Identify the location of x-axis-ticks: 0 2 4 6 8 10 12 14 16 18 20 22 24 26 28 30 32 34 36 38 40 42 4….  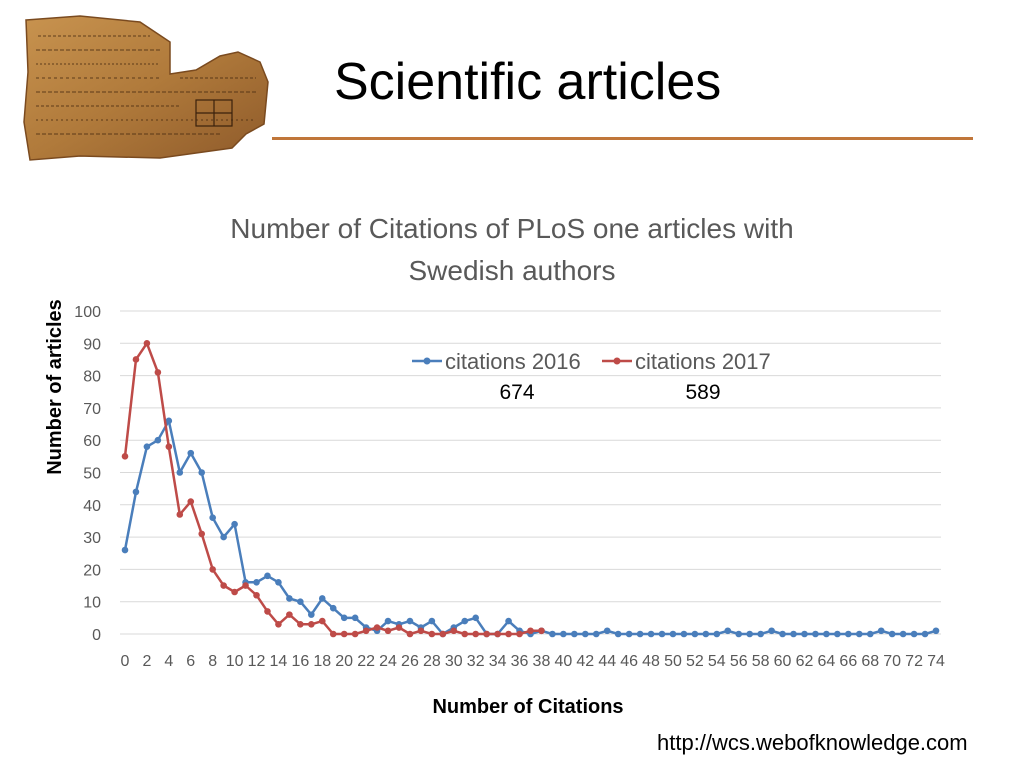
(533, 661).